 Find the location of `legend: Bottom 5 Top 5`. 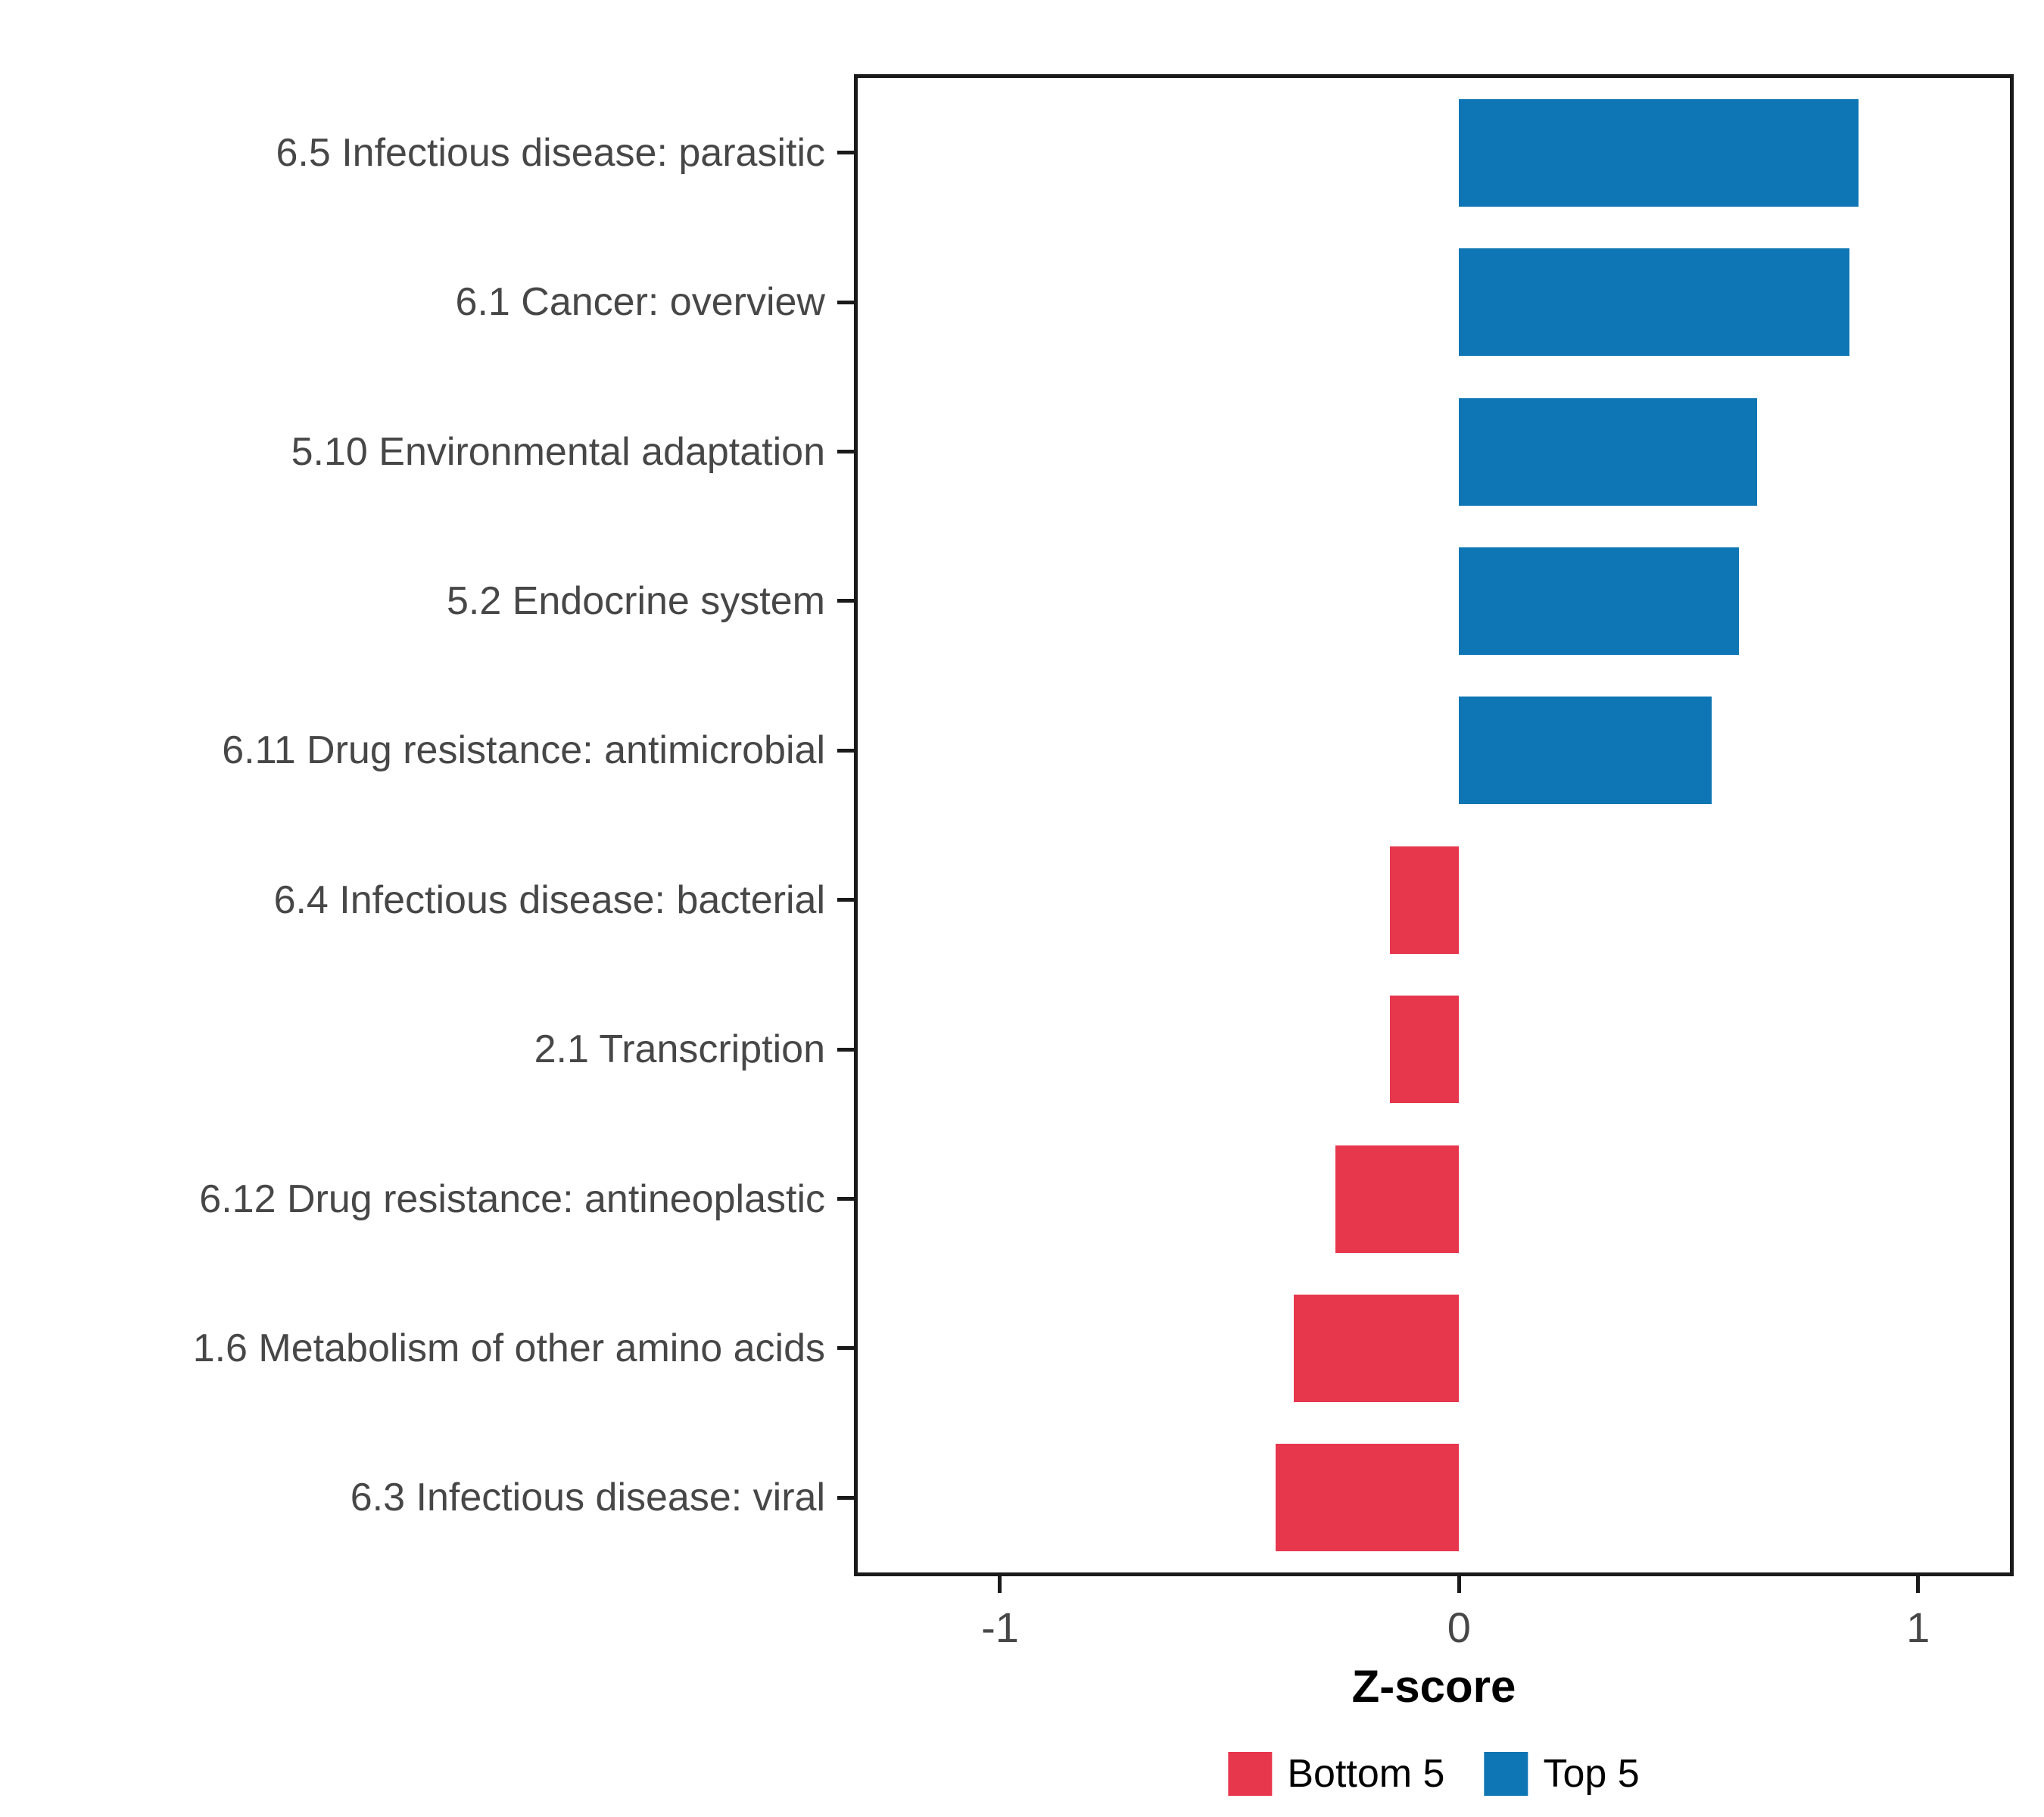

legend: Bottom 5 Top 5 is located at coordinates (1434, 1774).